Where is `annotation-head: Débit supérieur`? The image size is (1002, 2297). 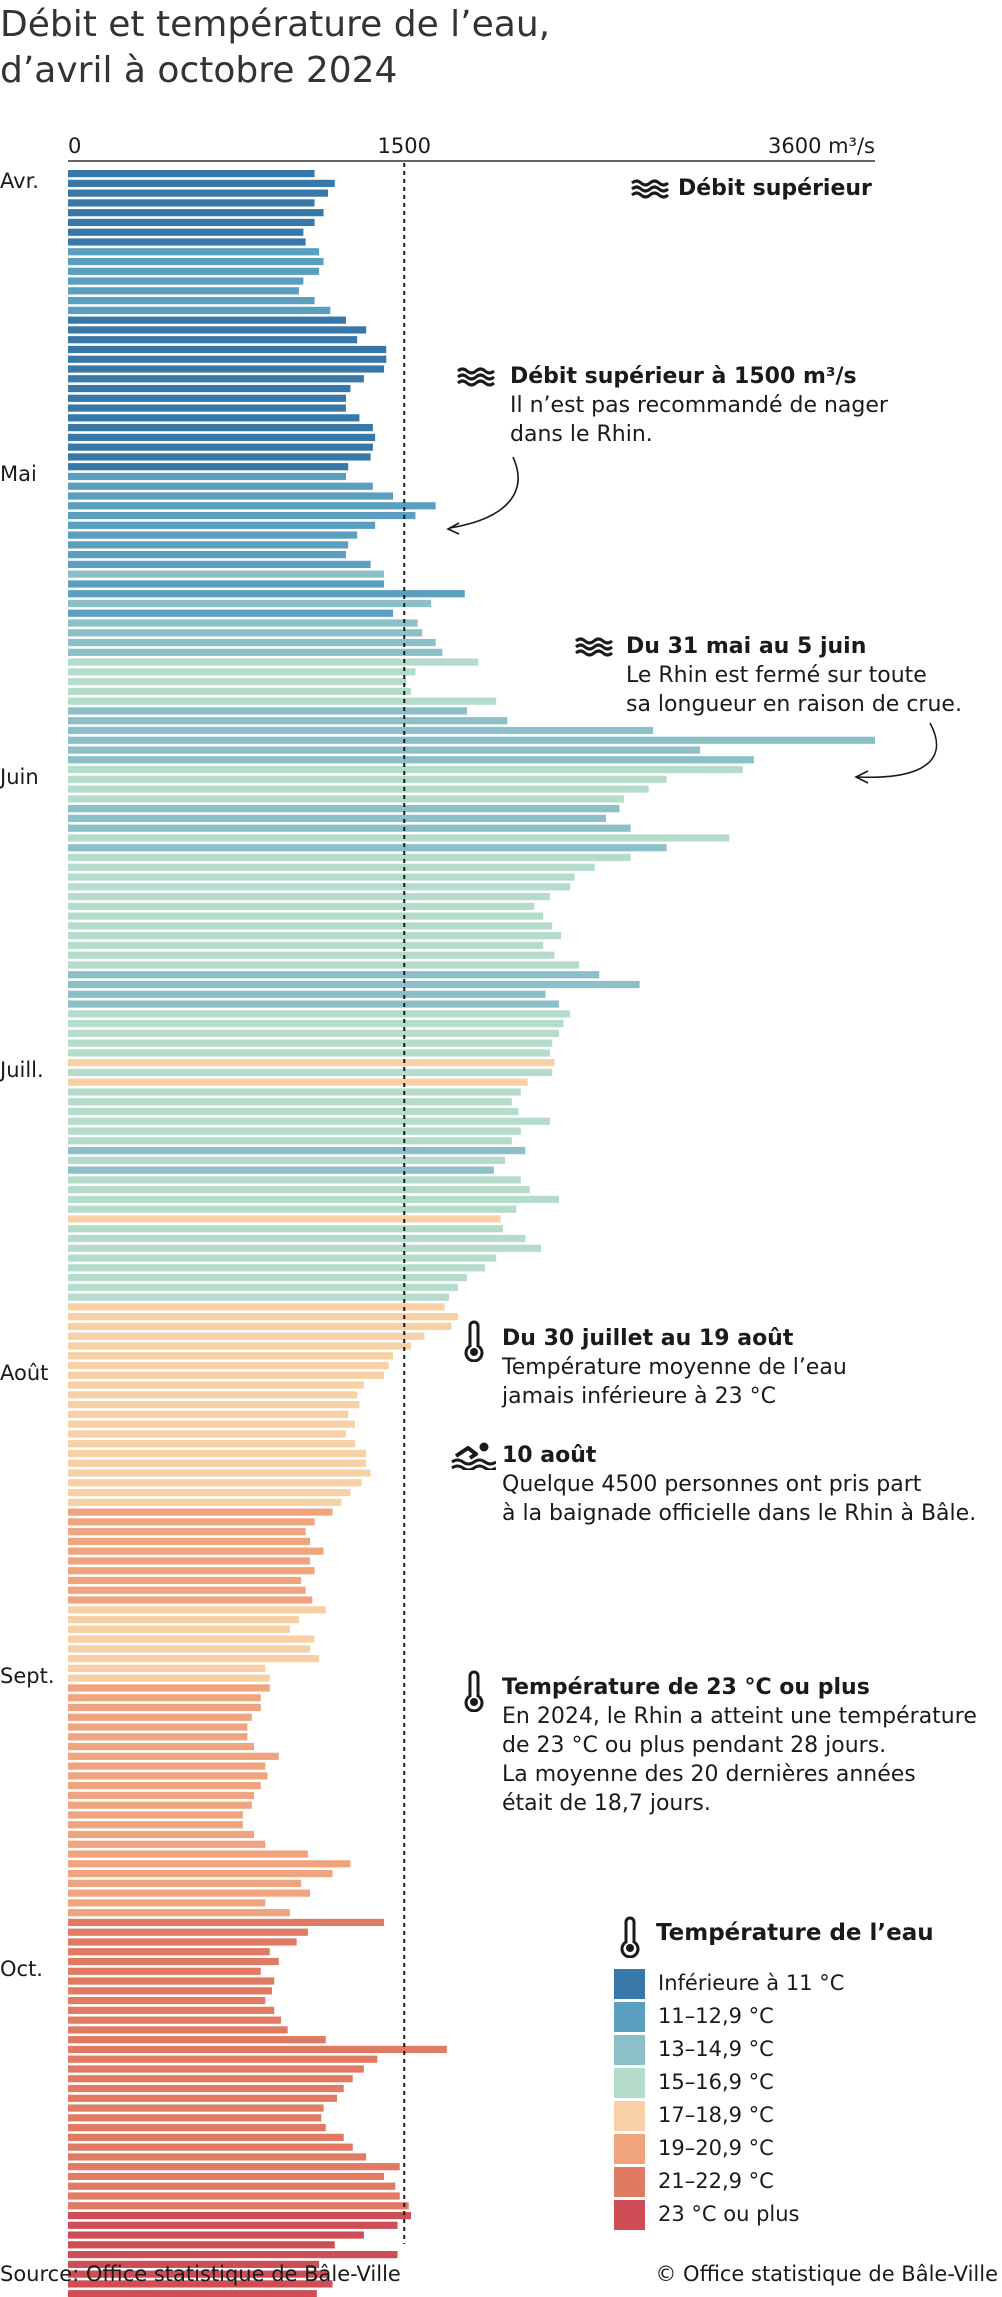 annotation-head: Débit supérieur is located at coordinates (775, 188).